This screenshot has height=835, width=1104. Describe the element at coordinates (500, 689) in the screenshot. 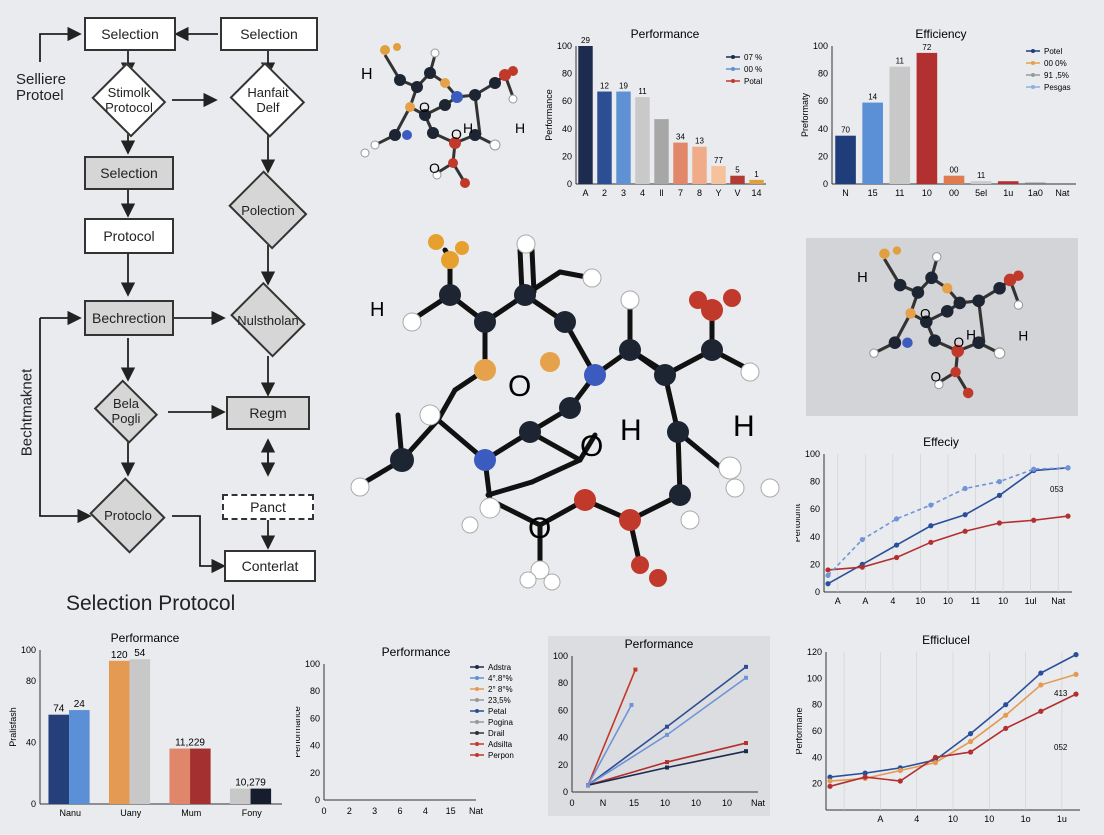

I see `legend-entry: 2° 8°%` at that location.